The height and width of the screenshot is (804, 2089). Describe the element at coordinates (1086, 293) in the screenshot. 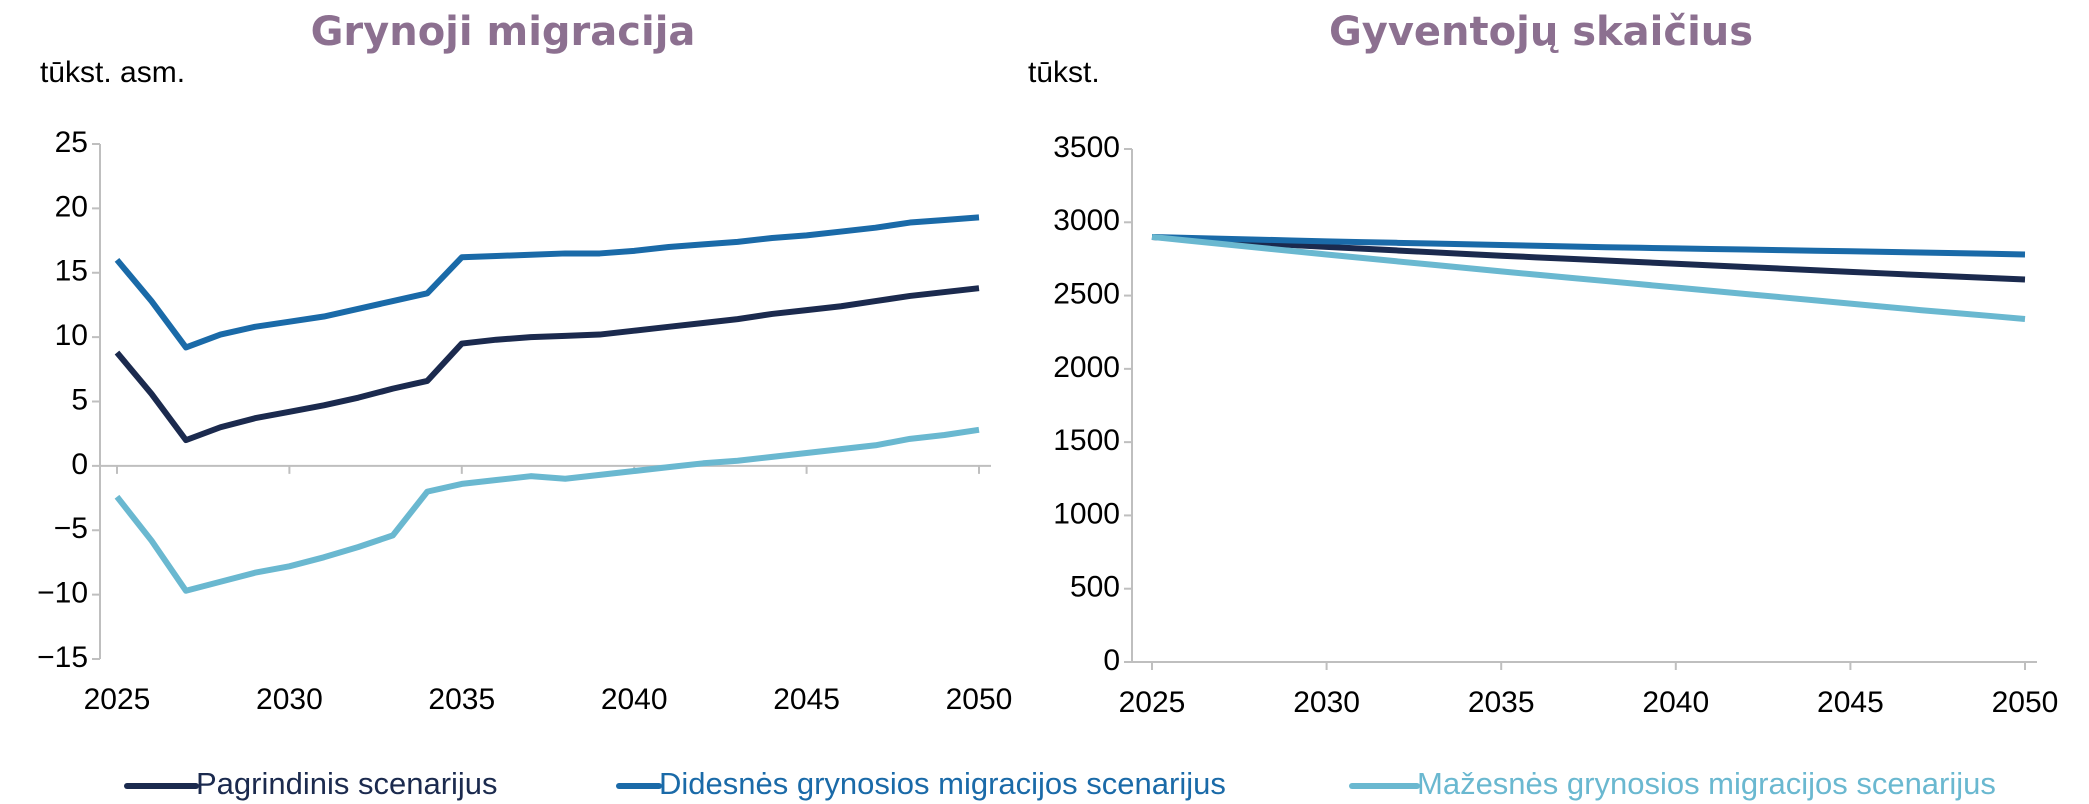

I see `y-tick-label: 2500` at that location.